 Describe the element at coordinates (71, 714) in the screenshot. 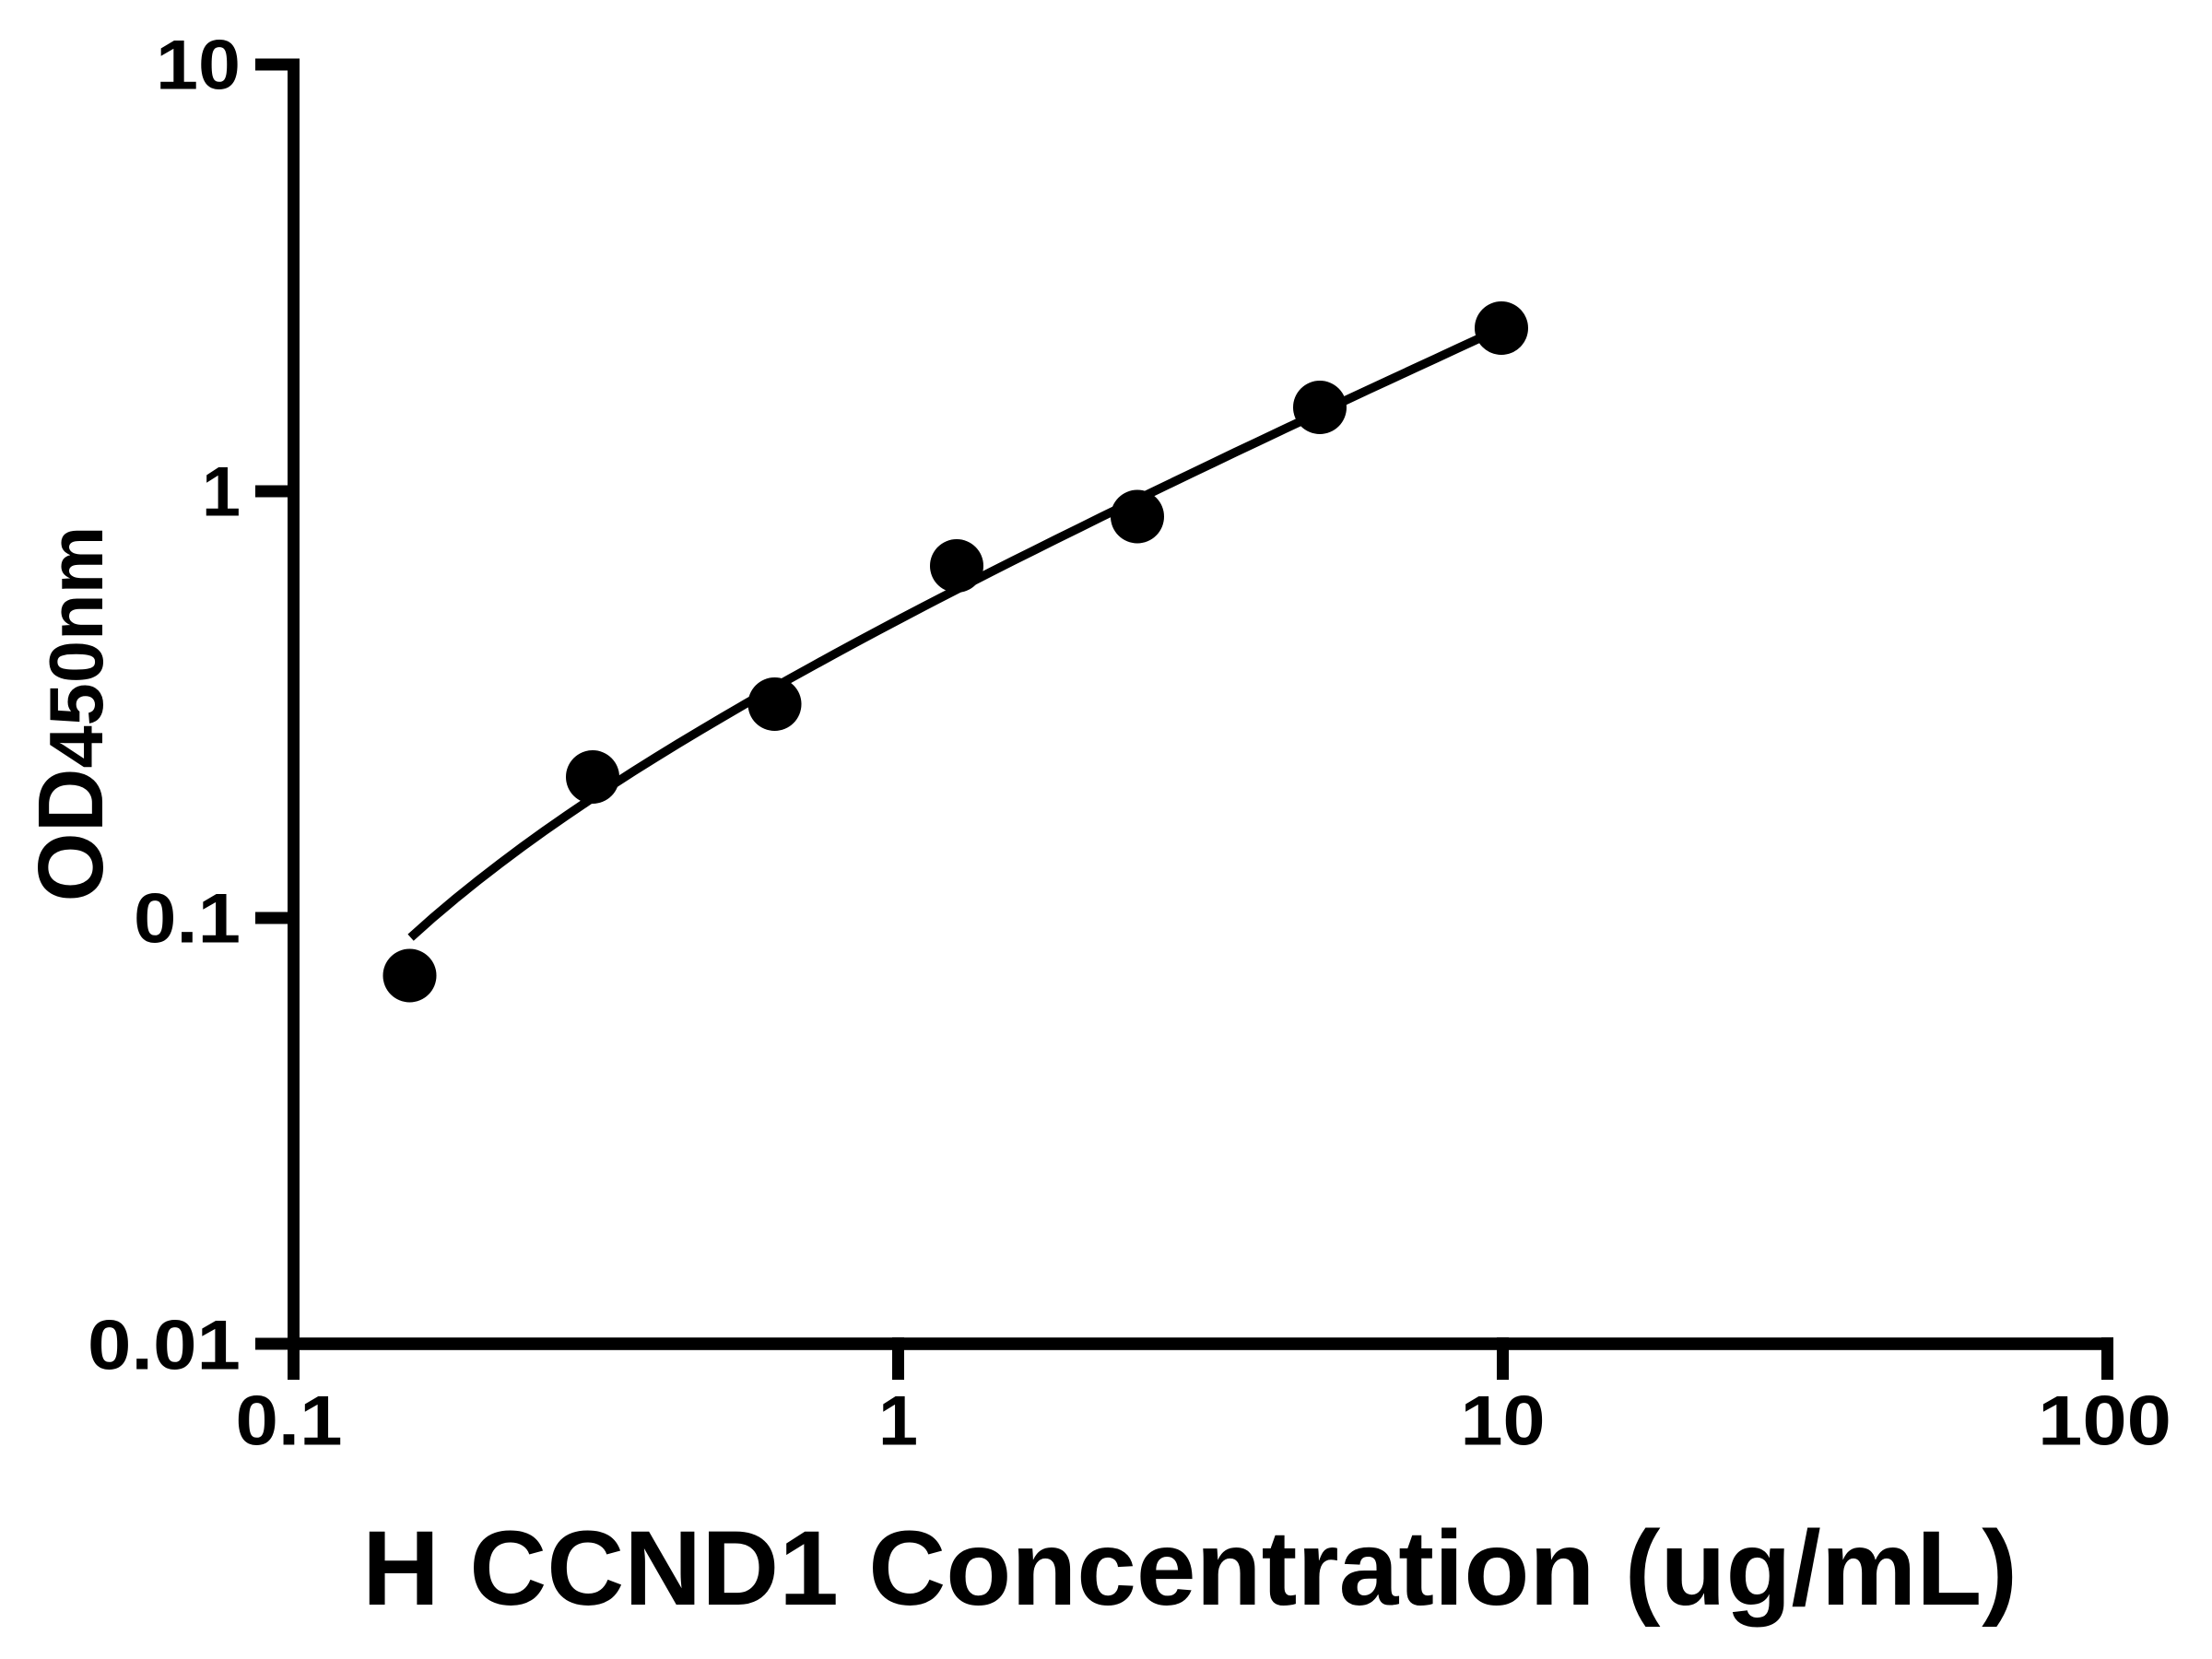

I see `svg-text: OD450nm` at that location.